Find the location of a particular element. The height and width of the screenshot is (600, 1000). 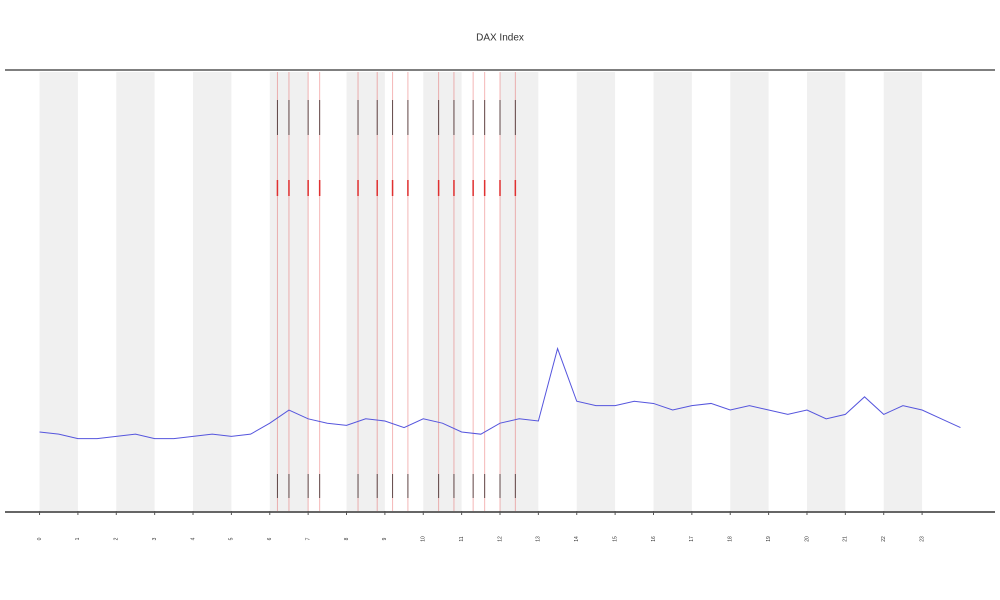

x-tick-label: 0 is located at coordinates (40, 538).